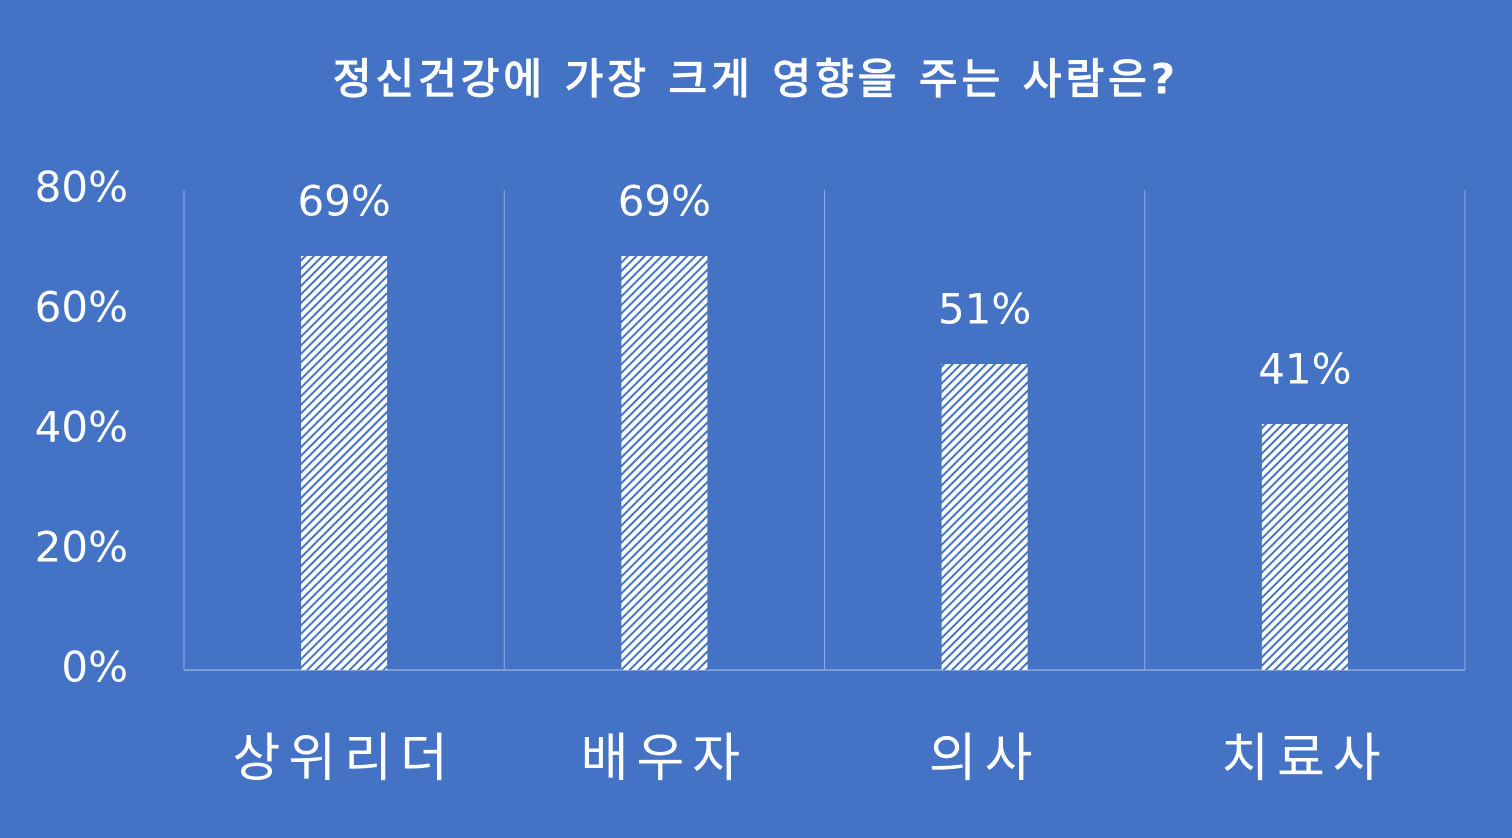  I want to click on data-label: 41%, so click(1304, 369).